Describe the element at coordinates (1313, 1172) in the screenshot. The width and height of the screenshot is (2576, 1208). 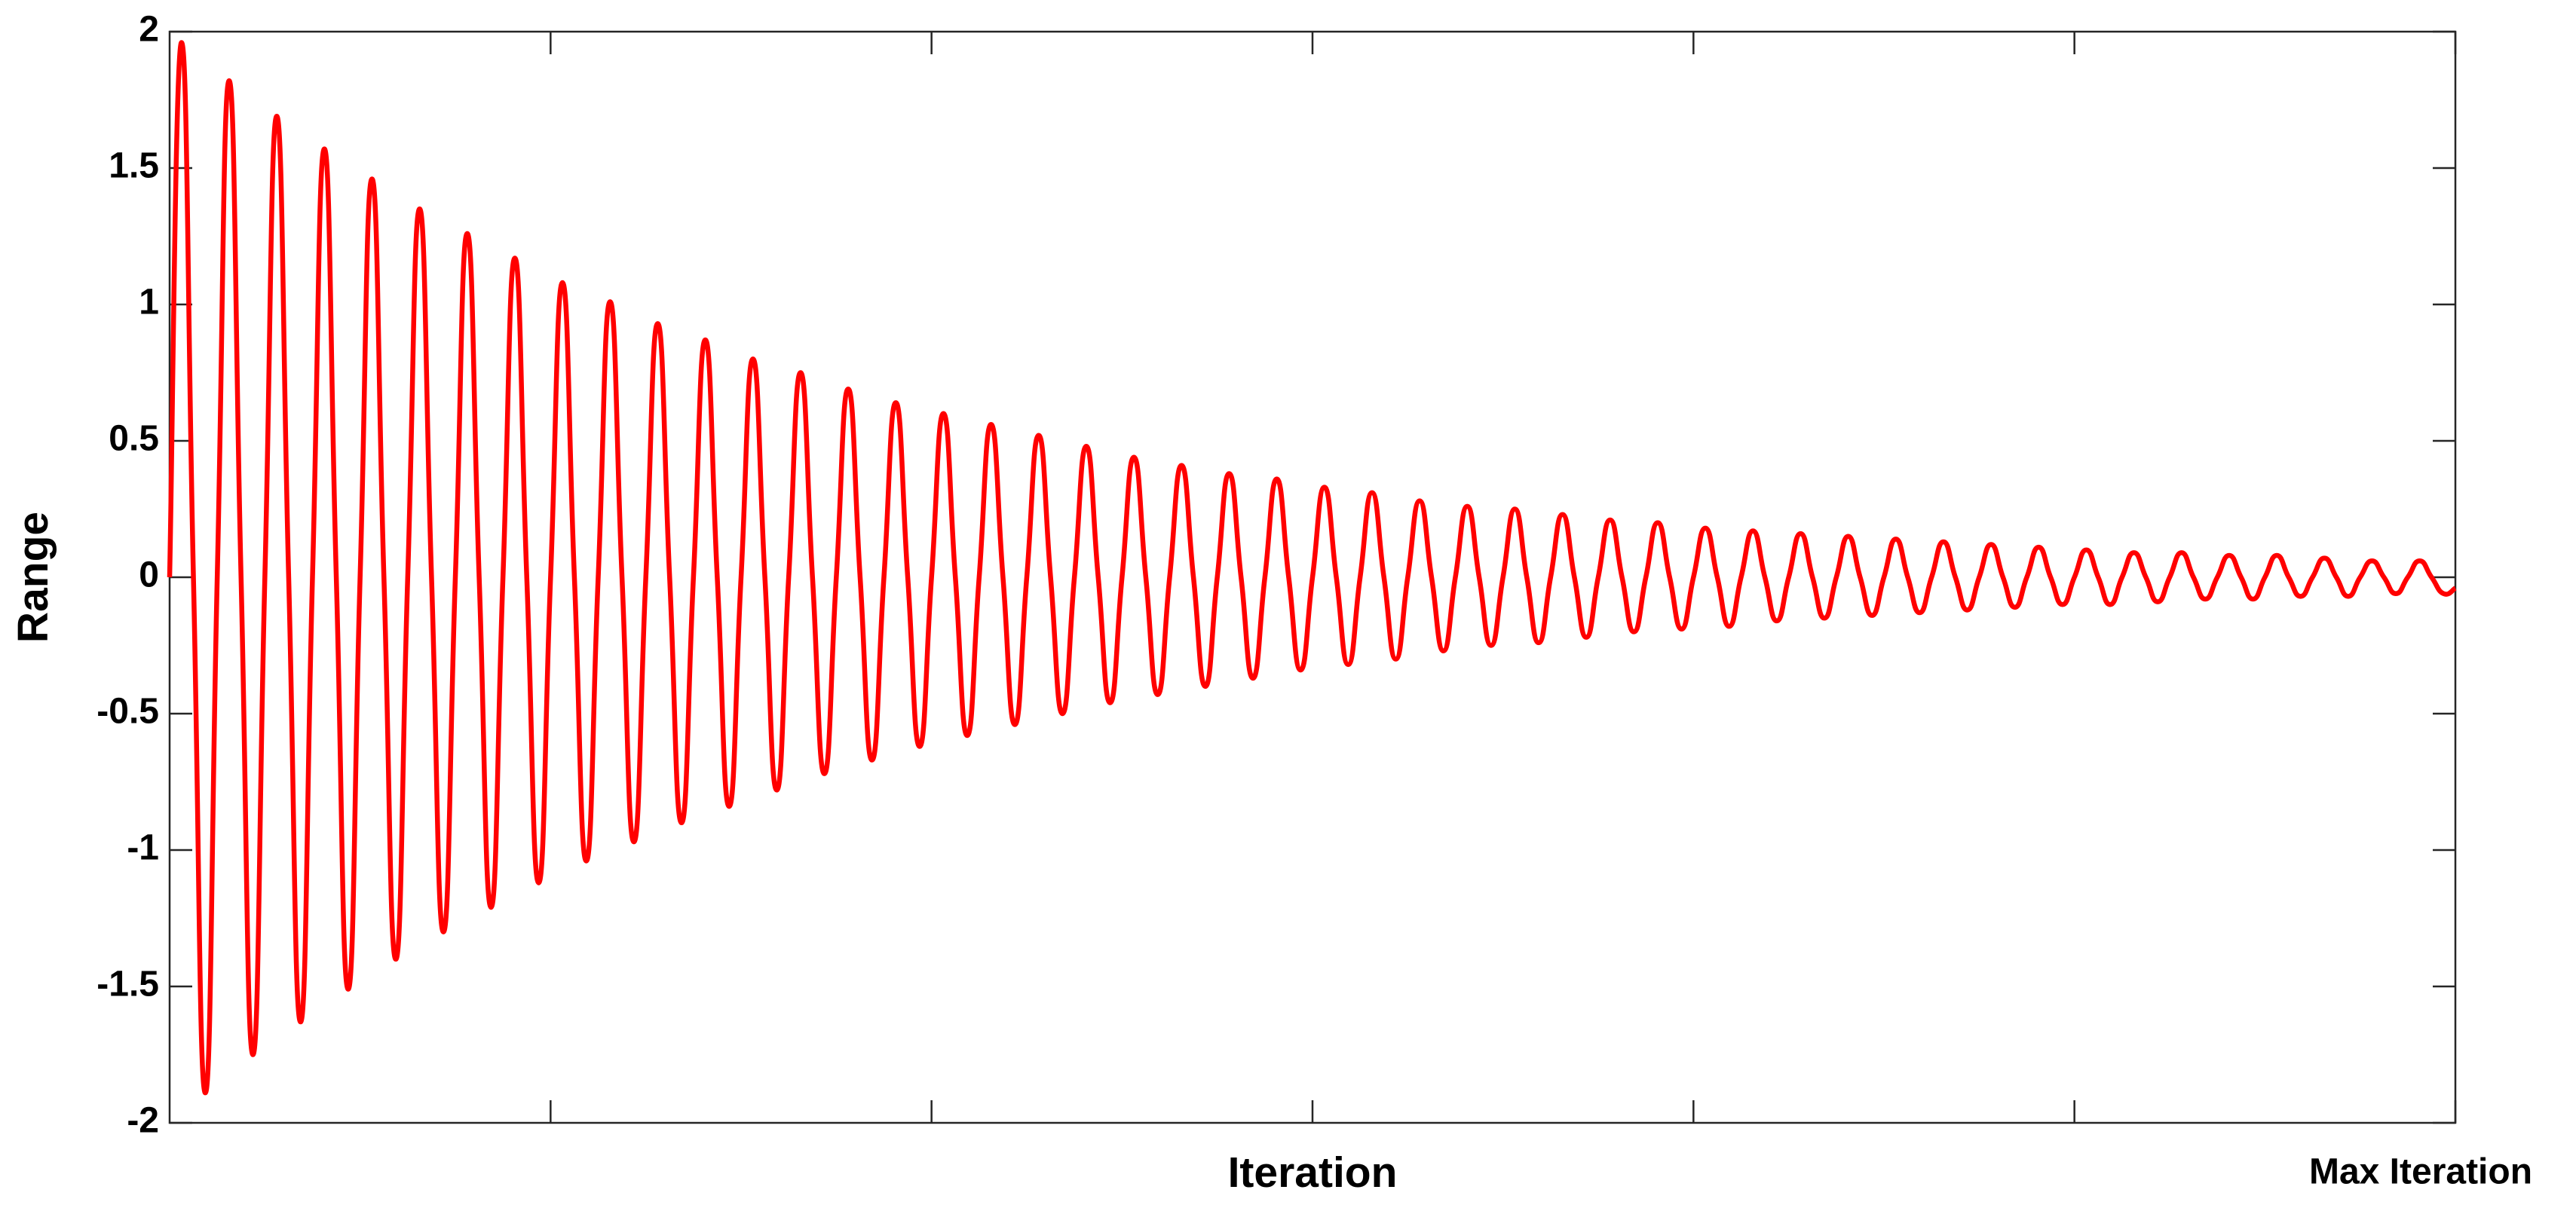
I see `x-axis-label: Iteration` at that location.